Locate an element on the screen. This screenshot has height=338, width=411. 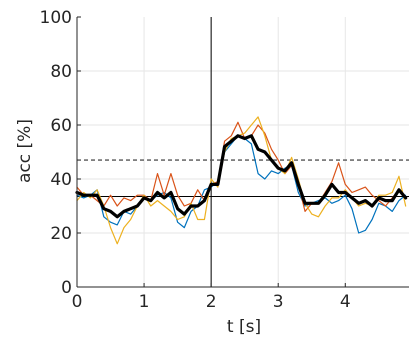
y-tick-label: 20 is located at coordinates (61, 234).